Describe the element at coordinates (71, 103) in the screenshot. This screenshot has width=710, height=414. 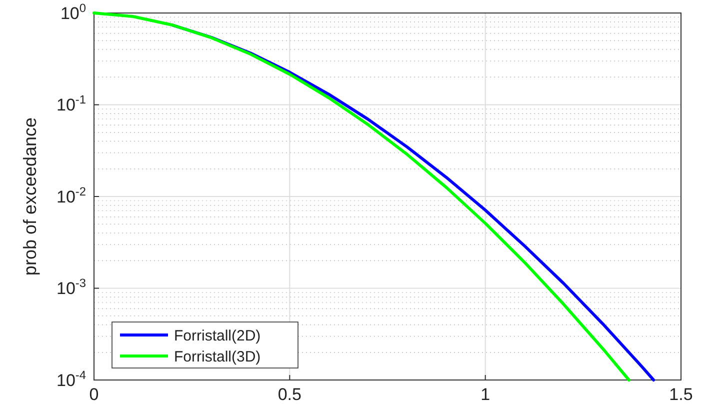
I see `y-tick-label: 10$^{-1}$` at that location.